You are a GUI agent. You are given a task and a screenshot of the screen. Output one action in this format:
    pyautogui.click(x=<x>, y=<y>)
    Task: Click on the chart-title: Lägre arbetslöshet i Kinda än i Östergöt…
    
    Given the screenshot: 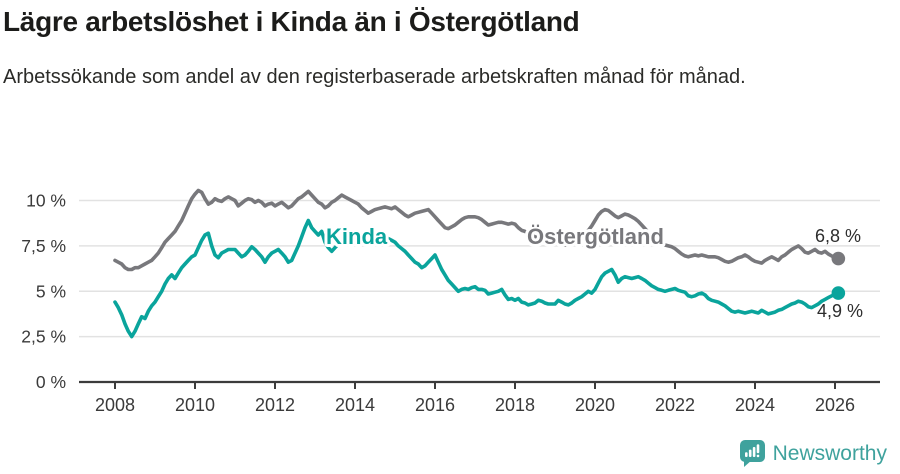 What is the action you would take?
    pyautogui.click(x=291, y=21)
    